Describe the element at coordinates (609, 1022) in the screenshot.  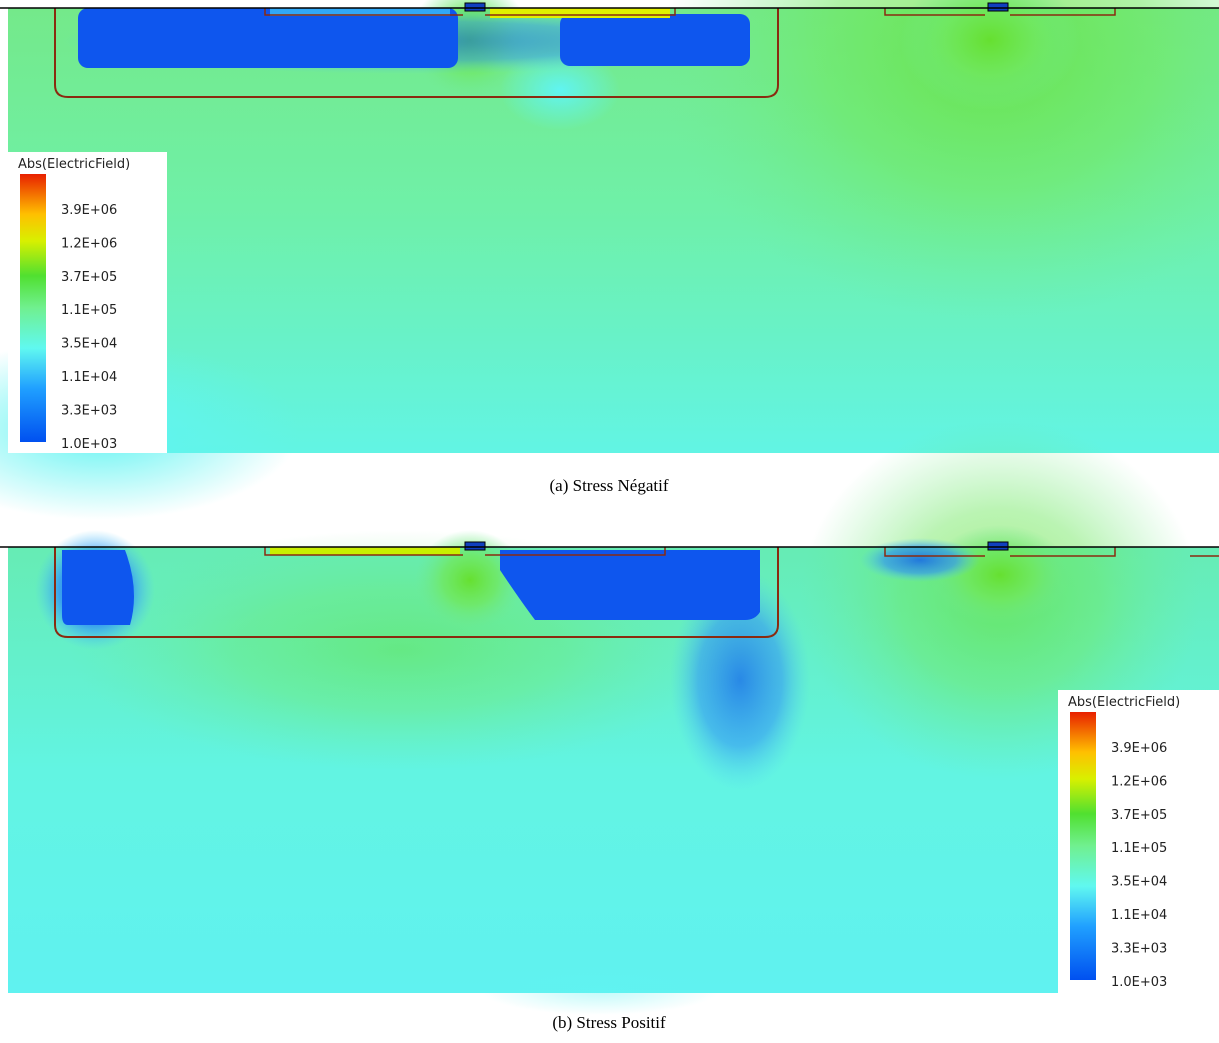
I see `caption: (b) Stress Positif` at that location.